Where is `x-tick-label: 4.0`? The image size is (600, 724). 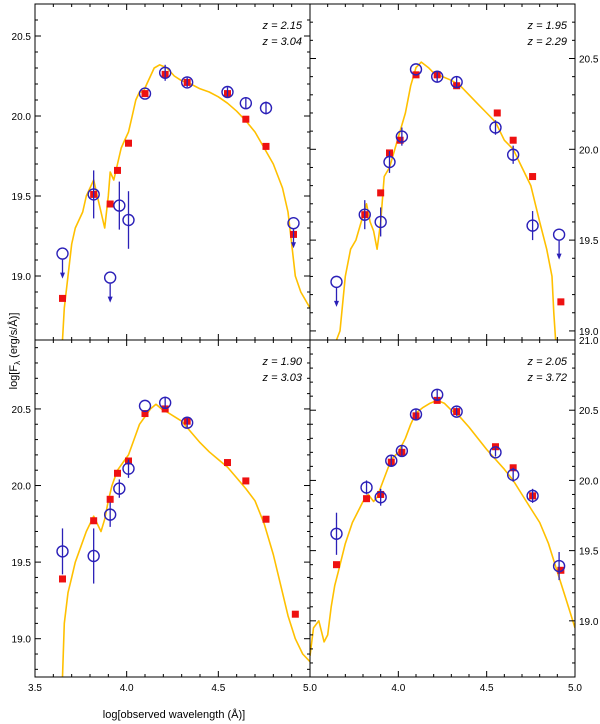 x-tick-label: 4.0 is located at coordinates (127, 688).